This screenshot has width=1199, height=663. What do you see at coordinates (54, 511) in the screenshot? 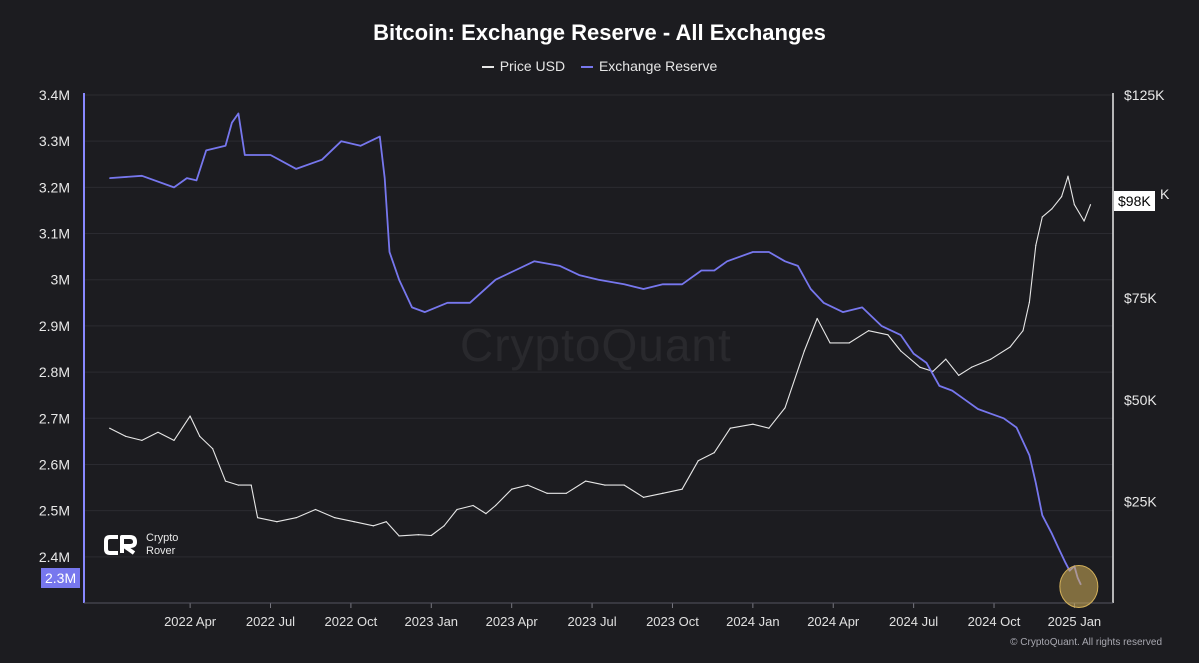
I see `left-tick-label: 2.5M` at bounding box center [54, 511].